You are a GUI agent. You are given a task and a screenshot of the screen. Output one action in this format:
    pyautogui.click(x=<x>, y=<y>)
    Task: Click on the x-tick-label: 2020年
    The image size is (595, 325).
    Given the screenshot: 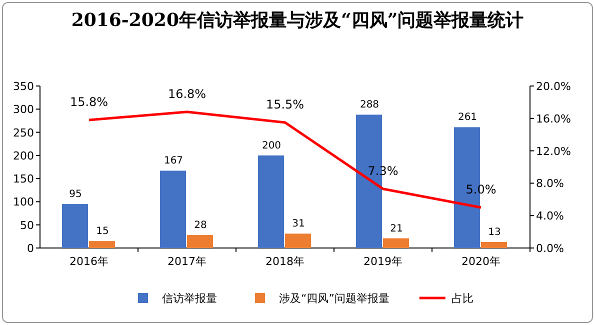 What is the action you would take?
    pyautogui.click(x=481, y=261)
    